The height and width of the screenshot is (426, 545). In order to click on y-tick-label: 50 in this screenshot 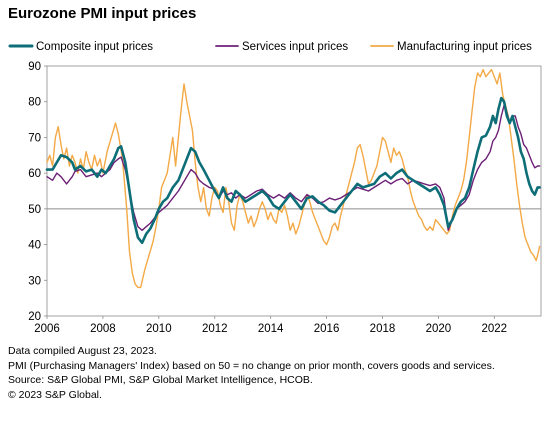, I will do `click(34, 210)`.